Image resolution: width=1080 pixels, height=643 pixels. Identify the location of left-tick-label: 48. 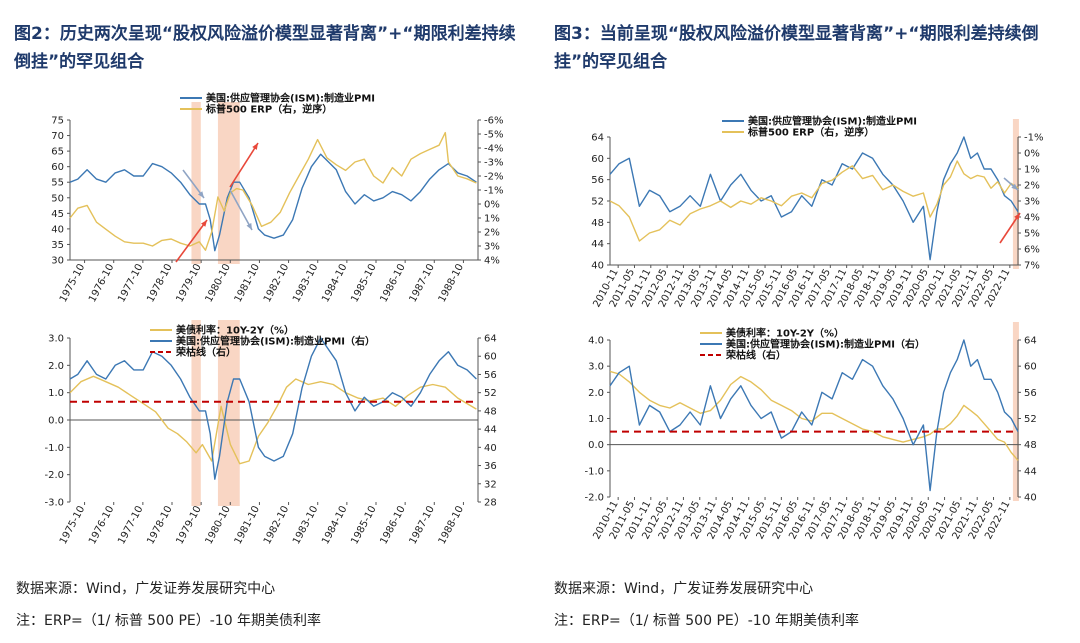
(597, 223).